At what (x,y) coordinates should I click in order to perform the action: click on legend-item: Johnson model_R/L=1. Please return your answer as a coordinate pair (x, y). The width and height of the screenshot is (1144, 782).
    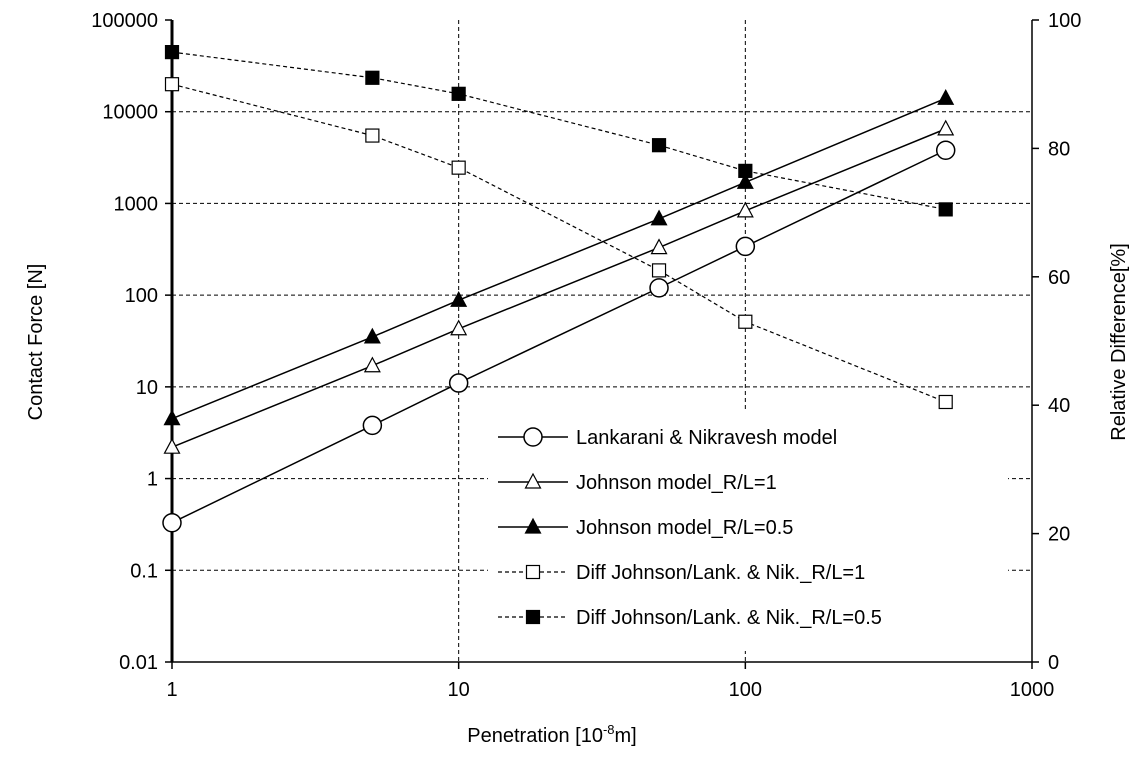
    Looking at the image, I should click on (637, 483).